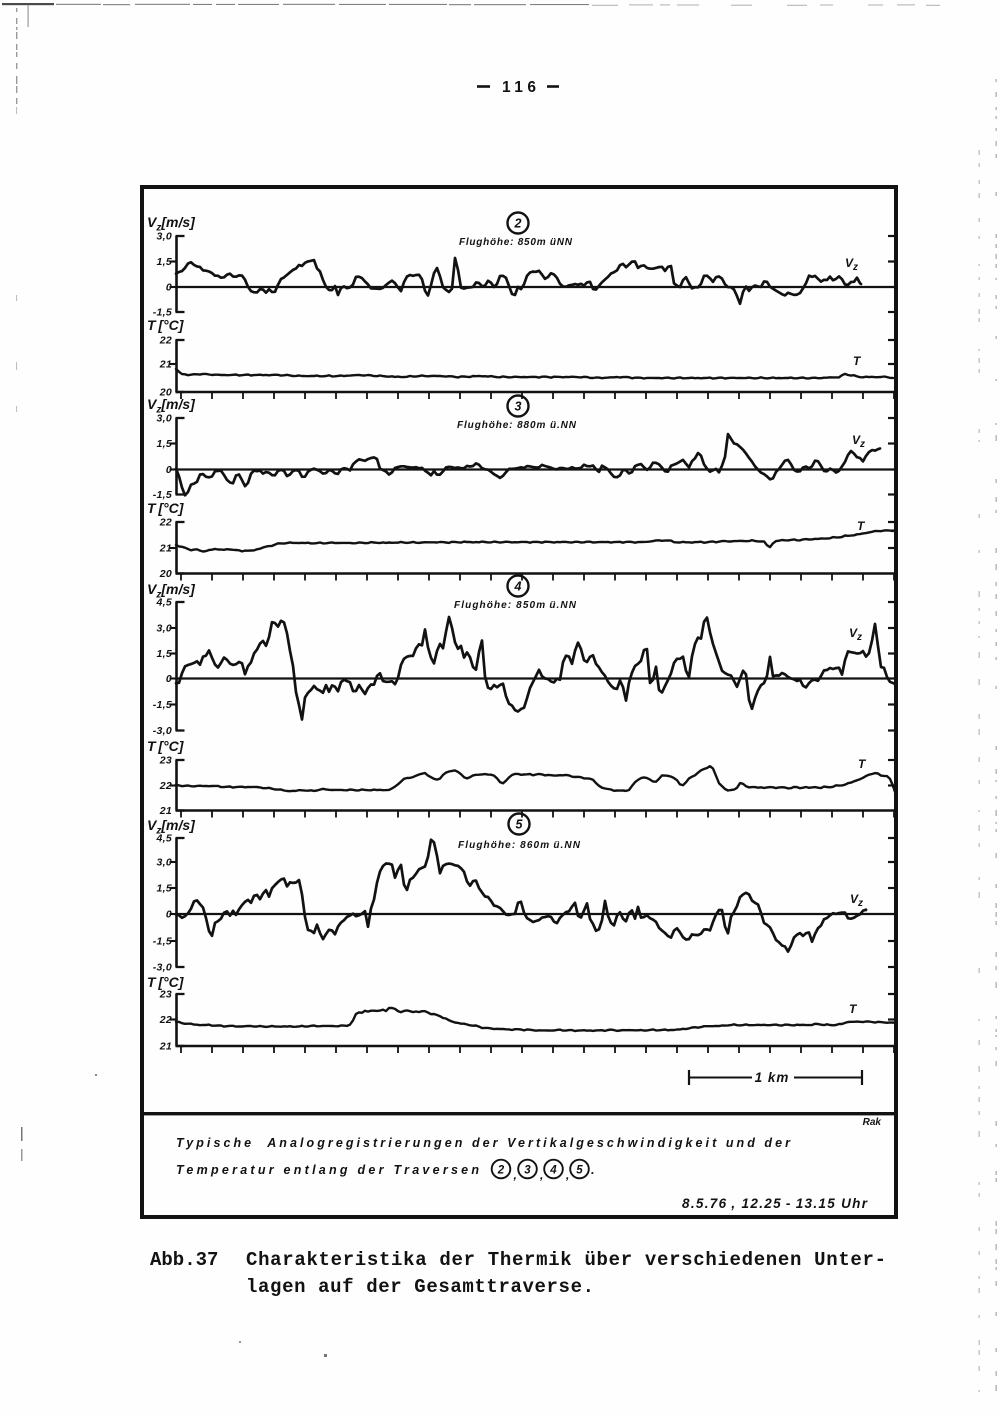 Image resolution: width=1000 pixels, height=1414 pixels. Describe the element at coordinates (772, 1077) in the screenshot. I see `svg-text: 1 km` at that location.